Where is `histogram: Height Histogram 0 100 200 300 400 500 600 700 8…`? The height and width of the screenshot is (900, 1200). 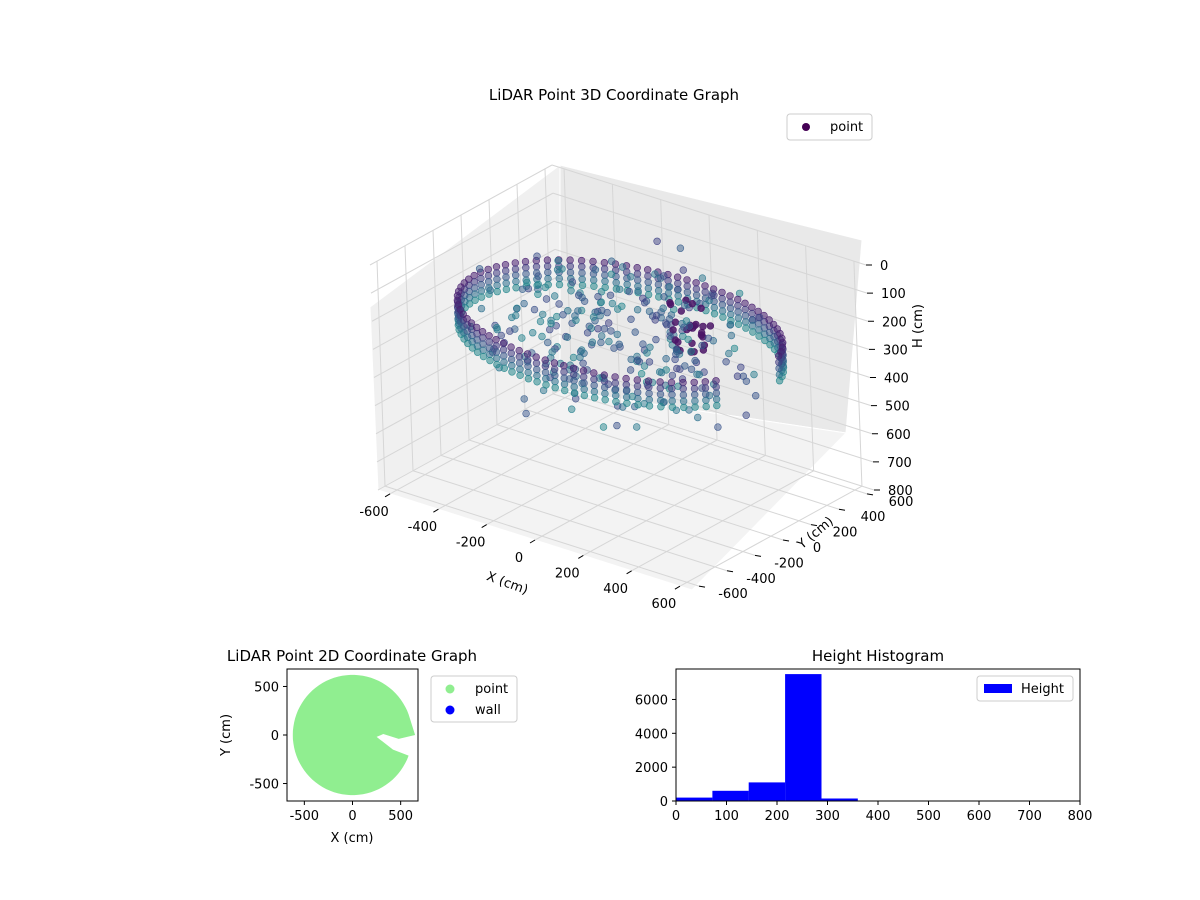 histogram: Height Histogram 0 100 200 300 400 500 600 700 8… is located at coordinates (864, 735).